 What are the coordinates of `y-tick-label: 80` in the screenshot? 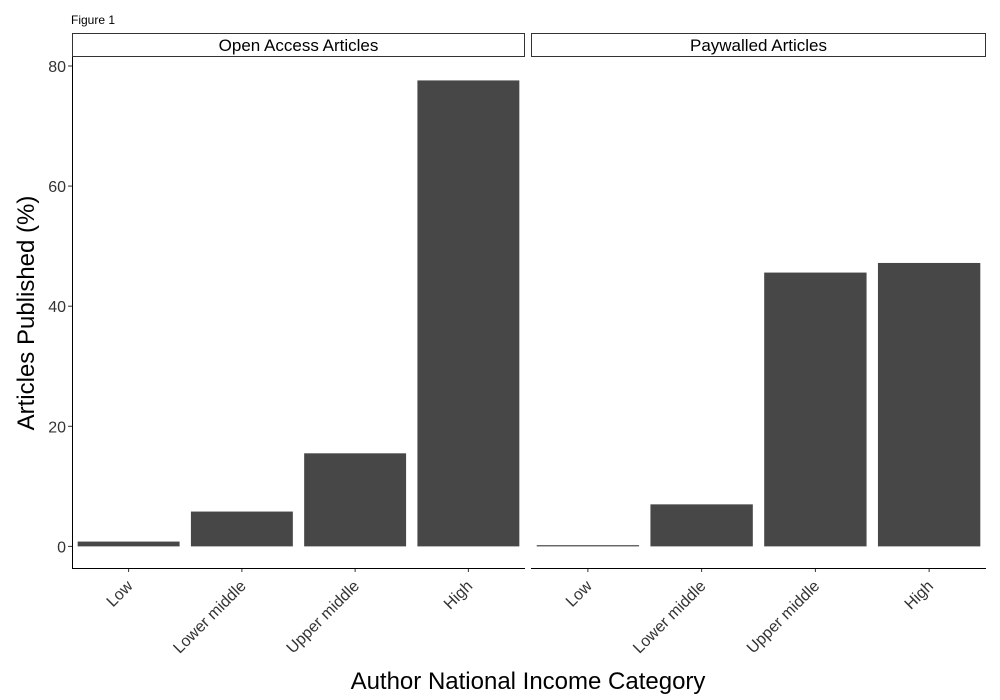 It's located at (57, 67).